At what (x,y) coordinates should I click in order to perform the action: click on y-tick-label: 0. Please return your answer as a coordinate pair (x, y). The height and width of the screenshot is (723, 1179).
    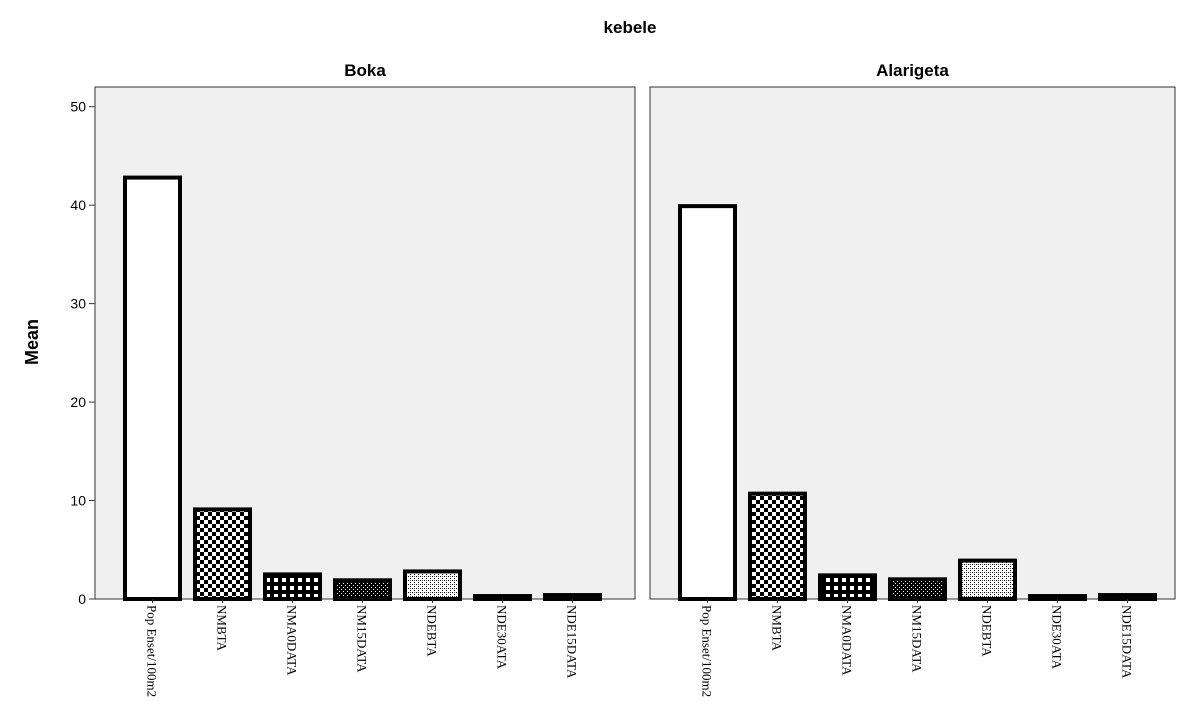
    Looking at the image, I should click on (82, 599).